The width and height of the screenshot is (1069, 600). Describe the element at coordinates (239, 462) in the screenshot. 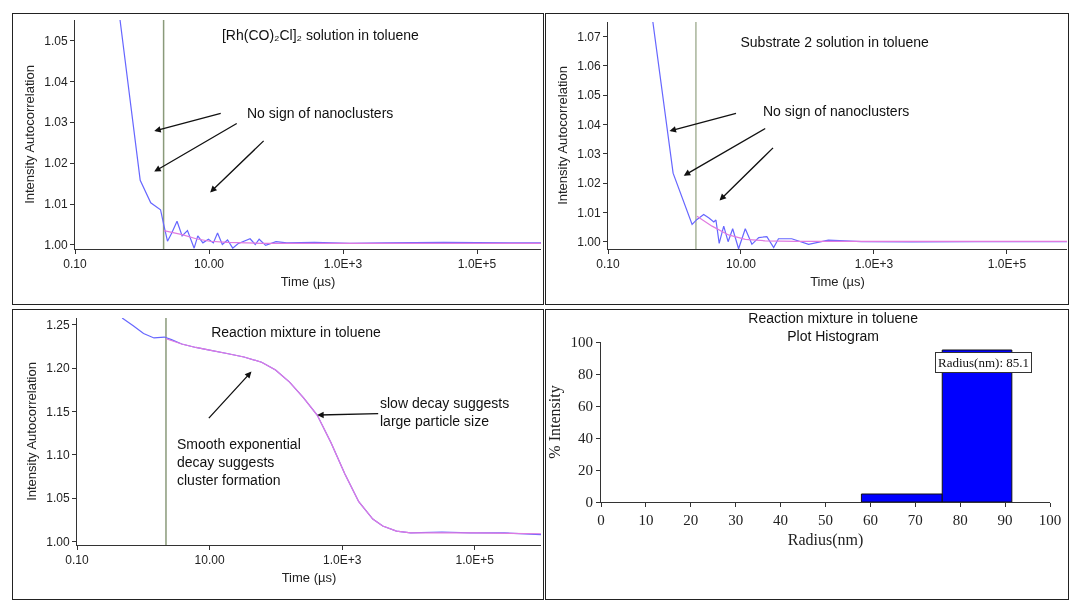

I see `annotation: Smooth exponential decay suggests cluster formation` at that location.